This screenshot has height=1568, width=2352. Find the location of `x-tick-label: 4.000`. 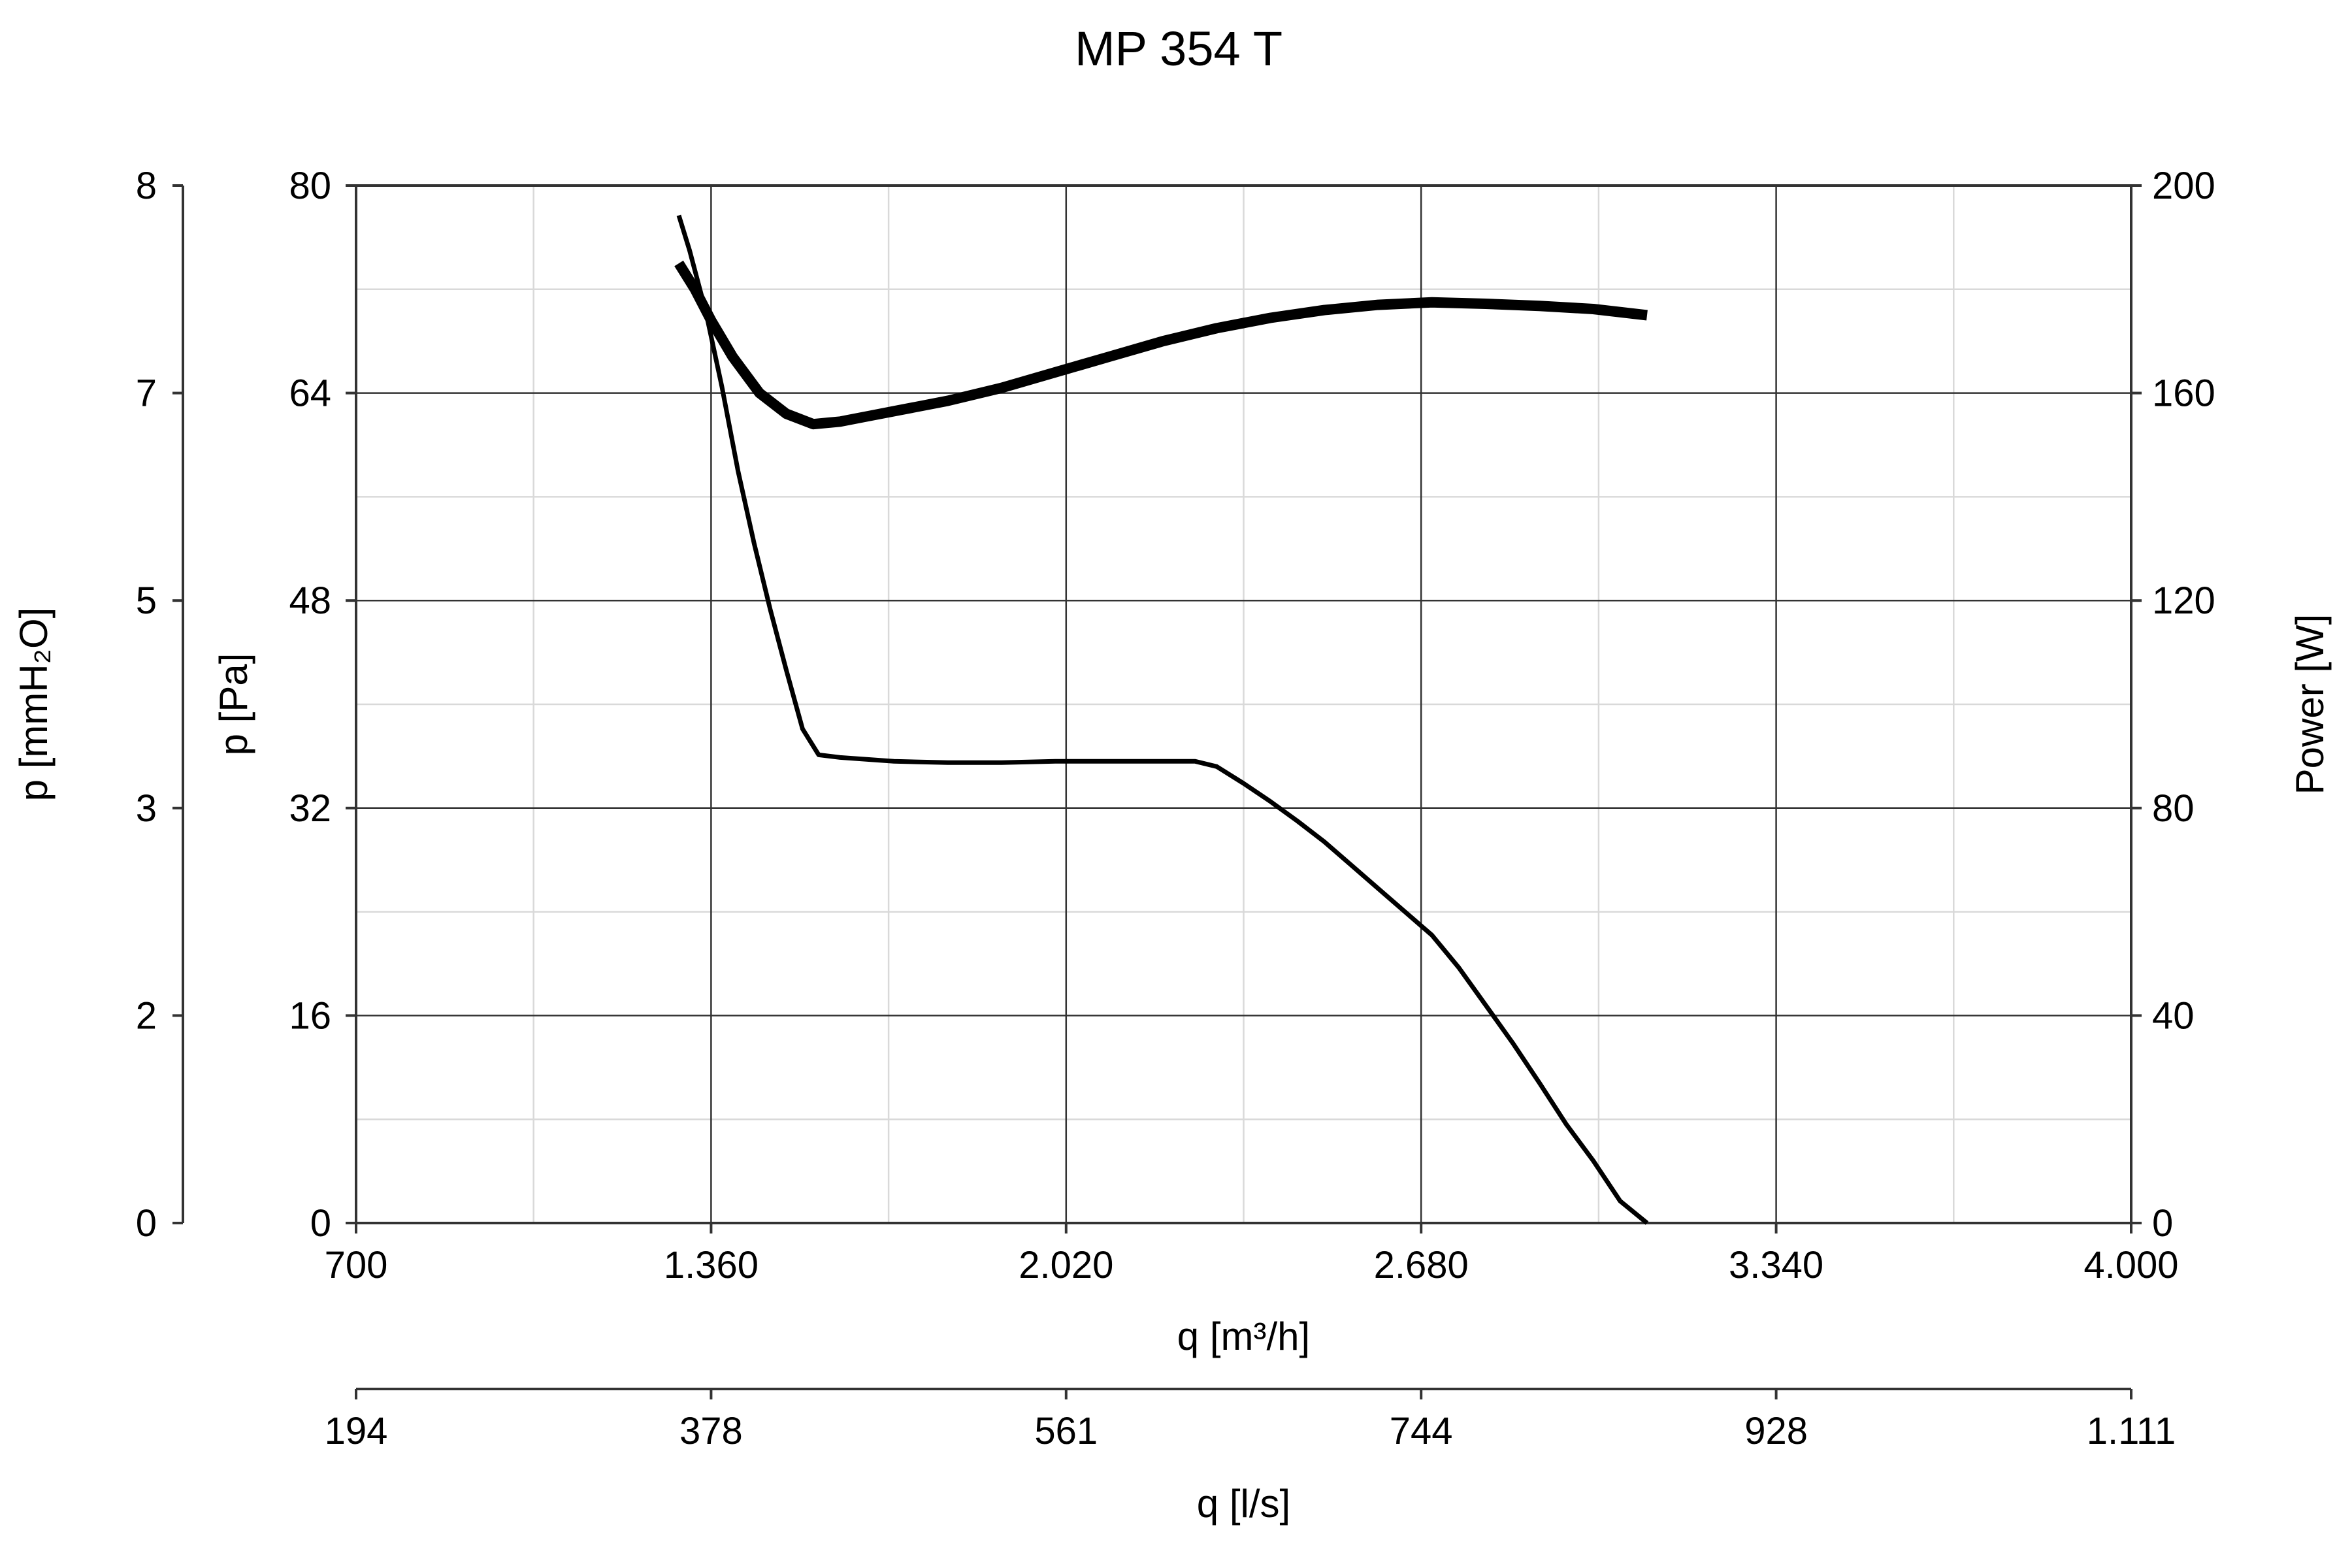

x-tick-label: 4.000 is located at coordinates (2130, 1265).